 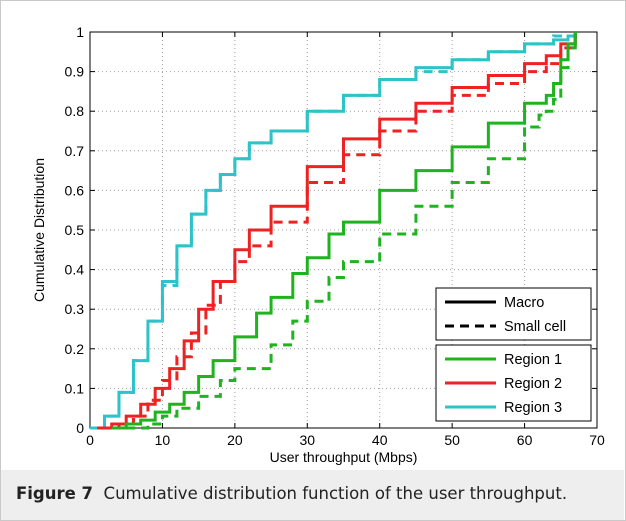 I want to click on legend-region-label: Region 3, so click(x=533, y=408).